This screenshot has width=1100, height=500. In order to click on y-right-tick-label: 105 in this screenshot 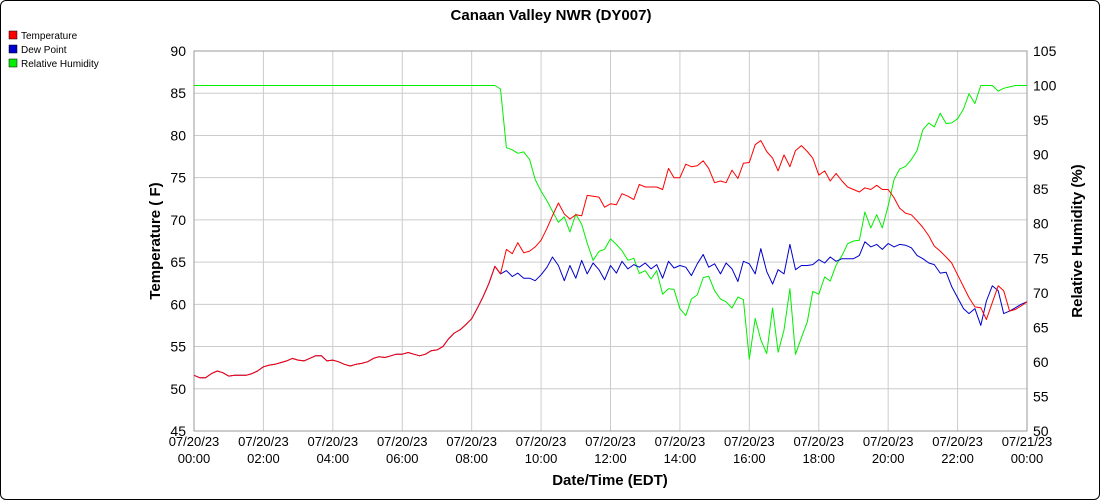, I will do `click(1045, 51)`.